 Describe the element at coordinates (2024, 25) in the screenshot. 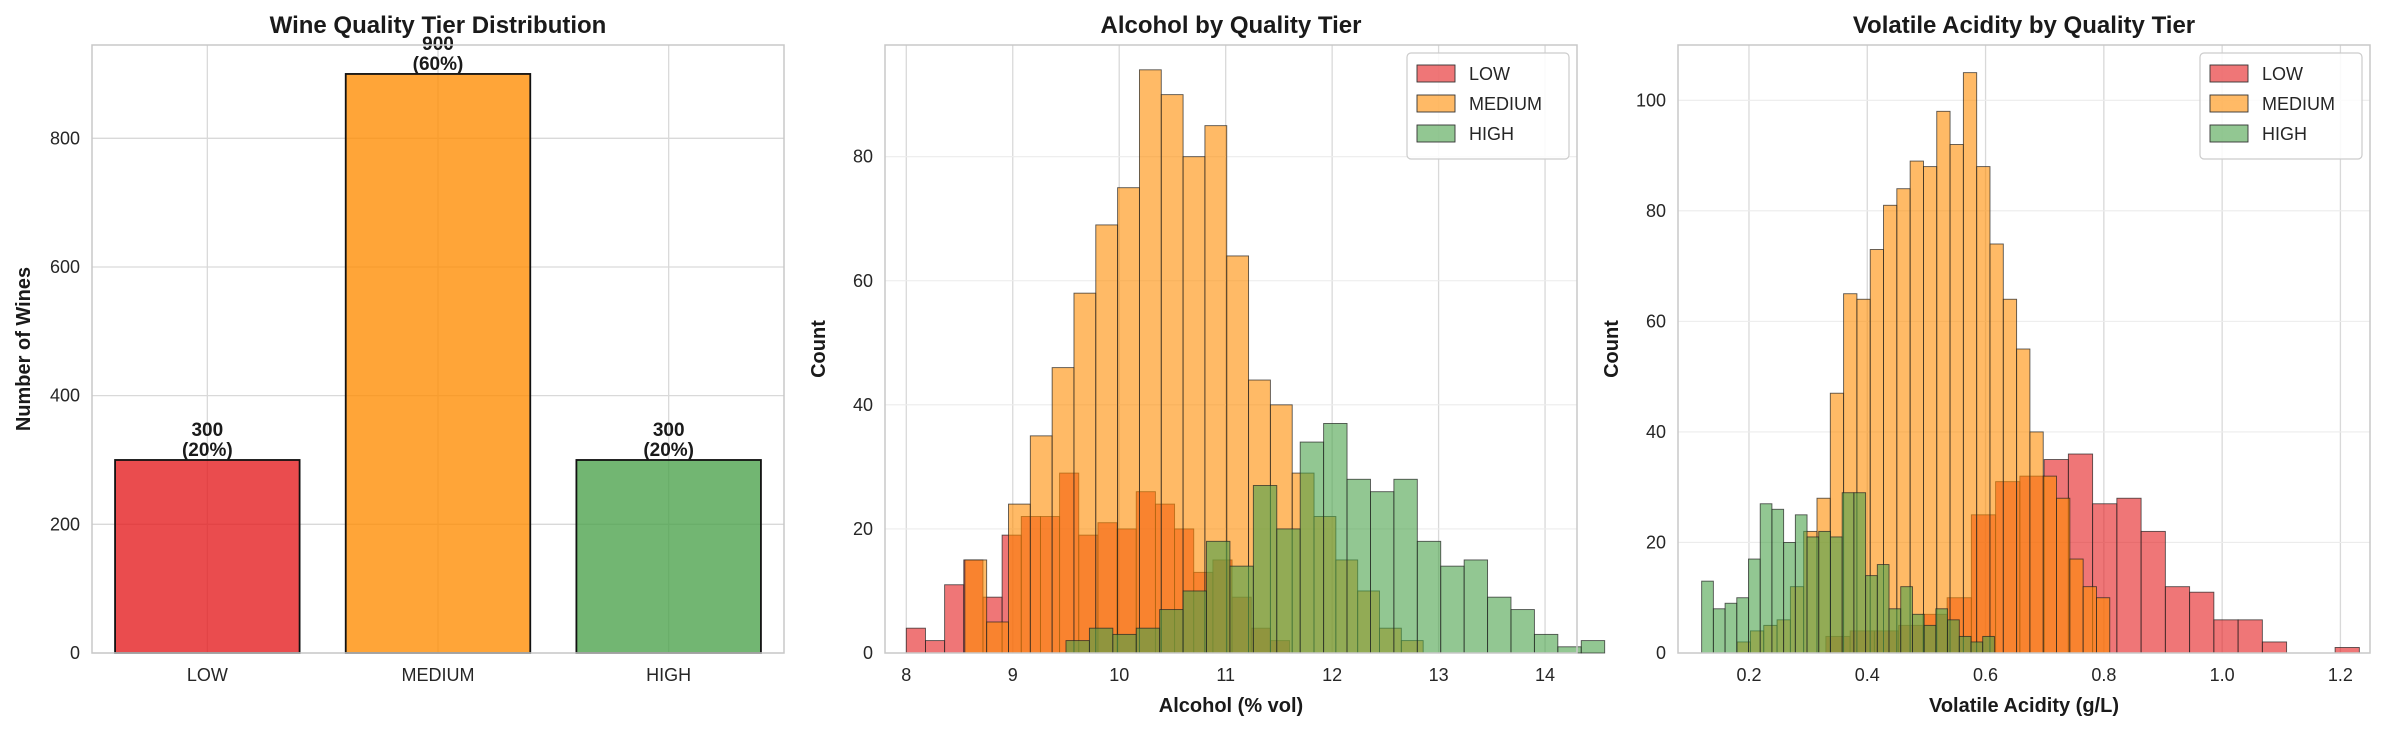

I see `chart-title: Volatile Acidity by Quality Tier` at that location.